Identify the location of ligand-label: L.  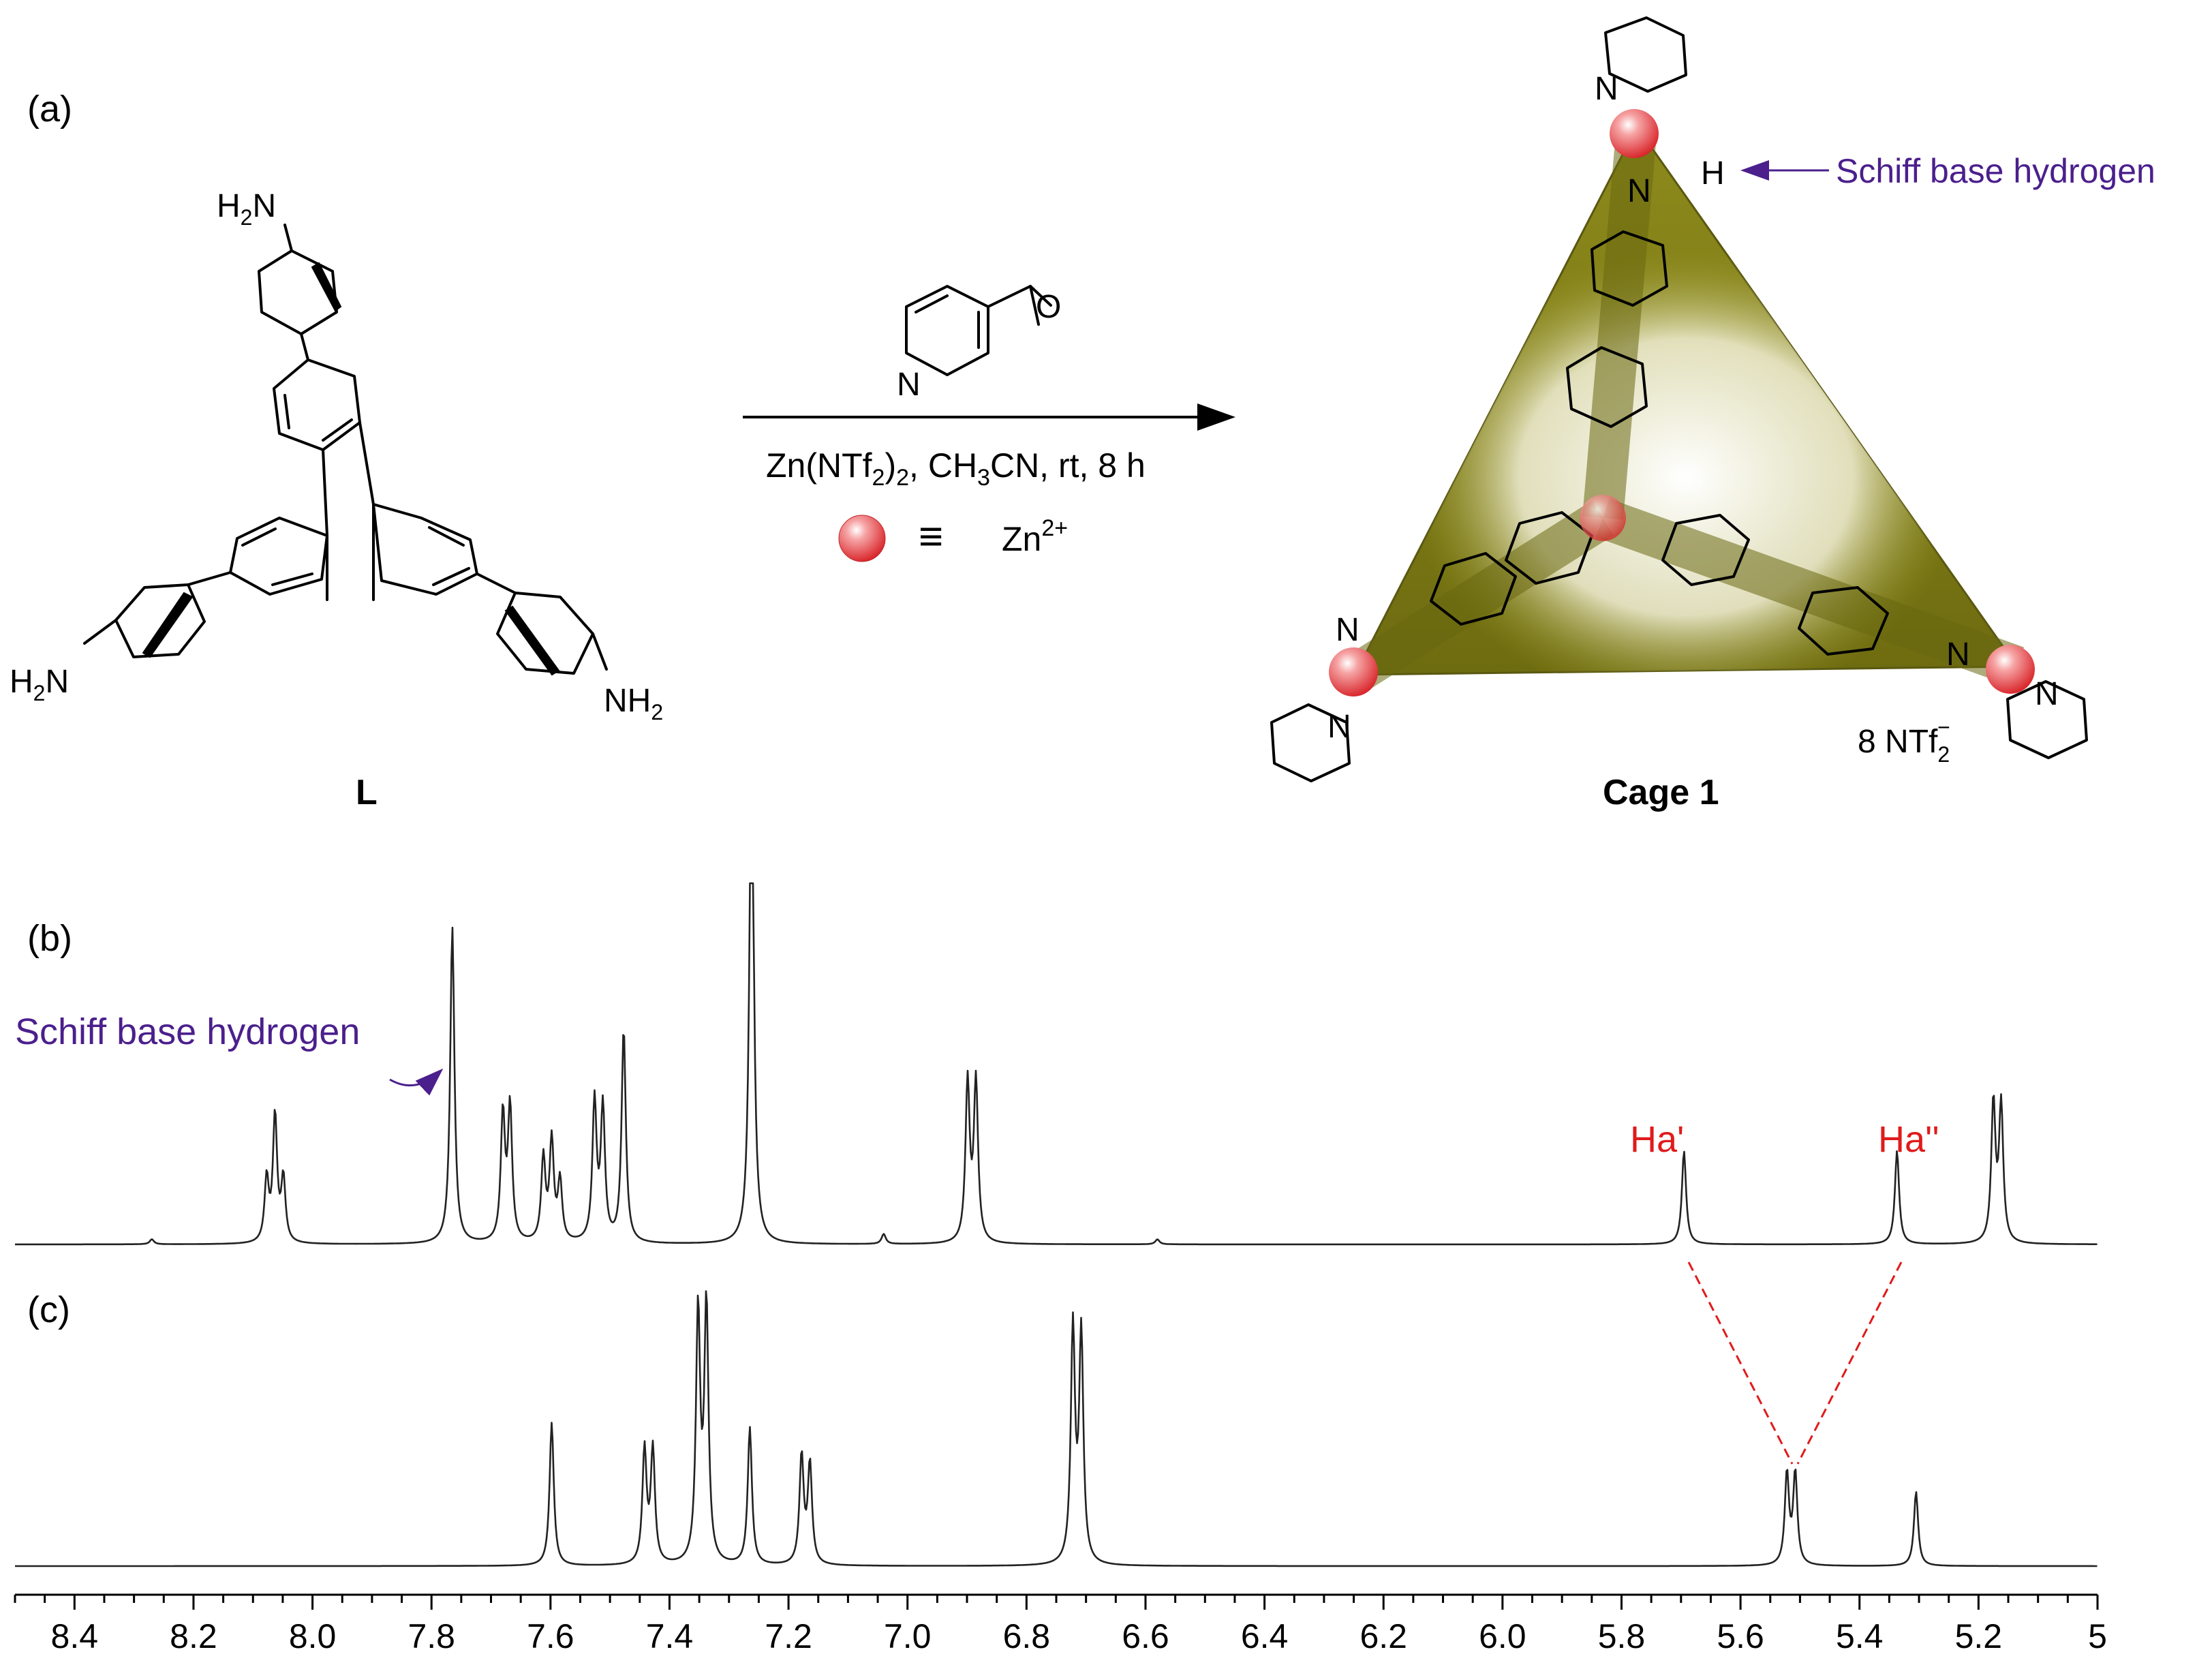
(367, 792).